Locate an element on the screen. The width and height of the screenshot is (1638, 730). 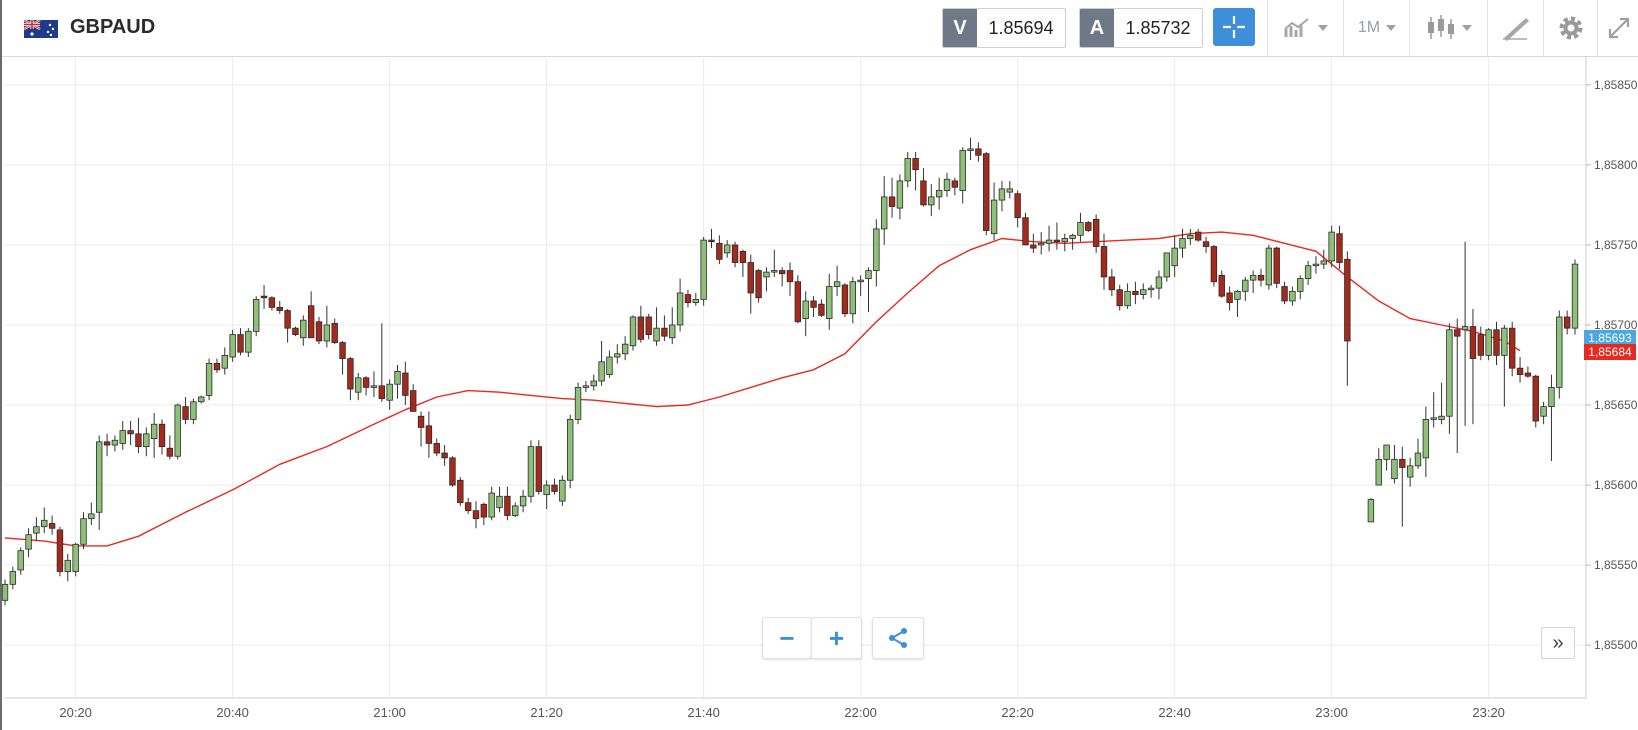
settings-button is located at coordinates (1570, 28).